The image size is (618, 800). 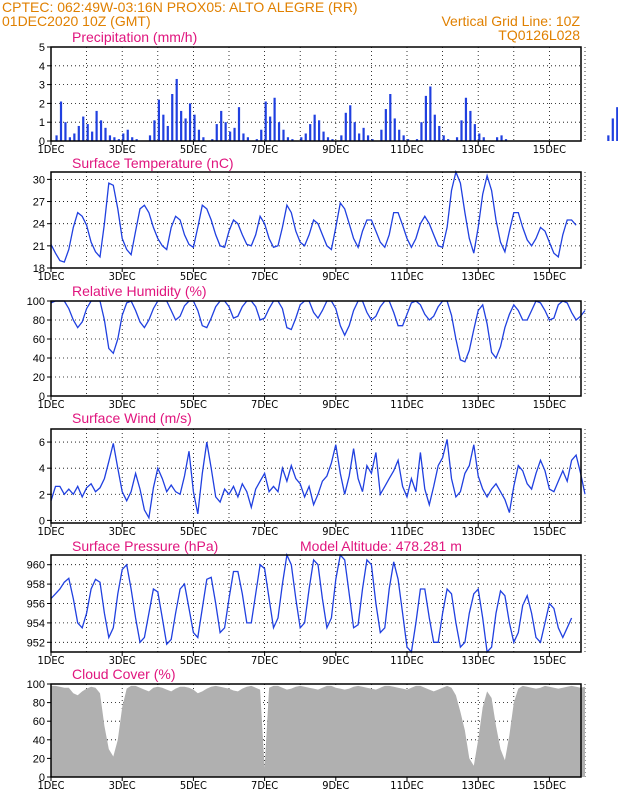 What do you see at coordinates (42, 123) in the screenshot?
I see `y-tick-label: 1` at bounding box center [42, 123].